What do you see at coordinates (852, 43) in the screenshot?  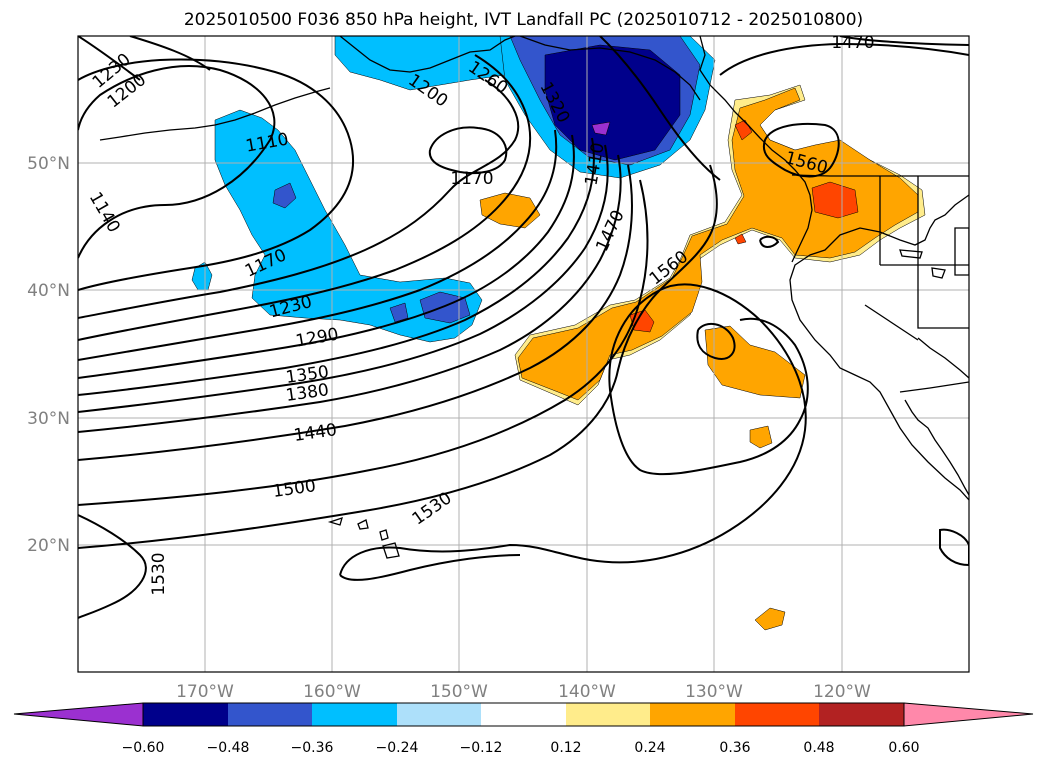 I see `contour-label: 1470` at bounding box center [852, 43].